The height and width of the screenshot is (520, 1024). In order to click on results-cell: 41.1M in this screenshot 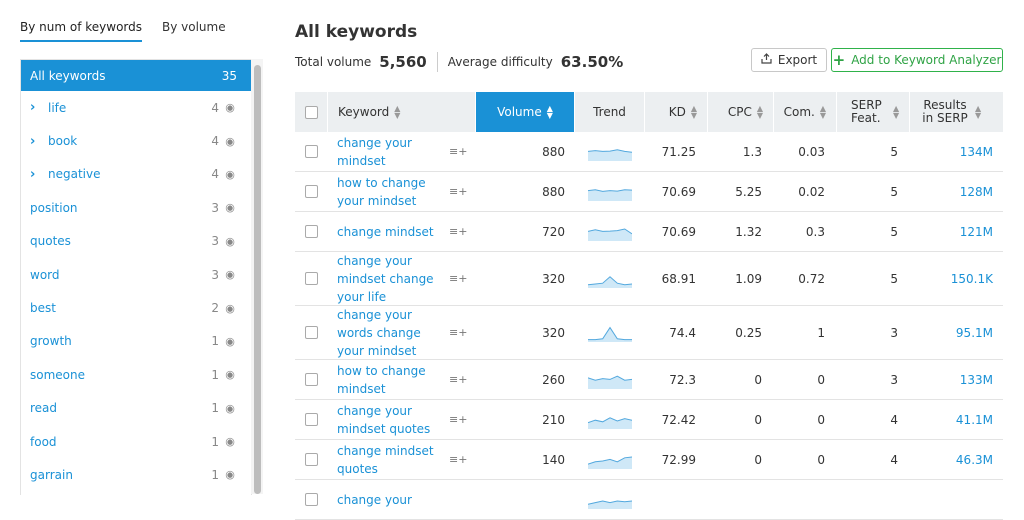, I will do `click(974, 419)`.